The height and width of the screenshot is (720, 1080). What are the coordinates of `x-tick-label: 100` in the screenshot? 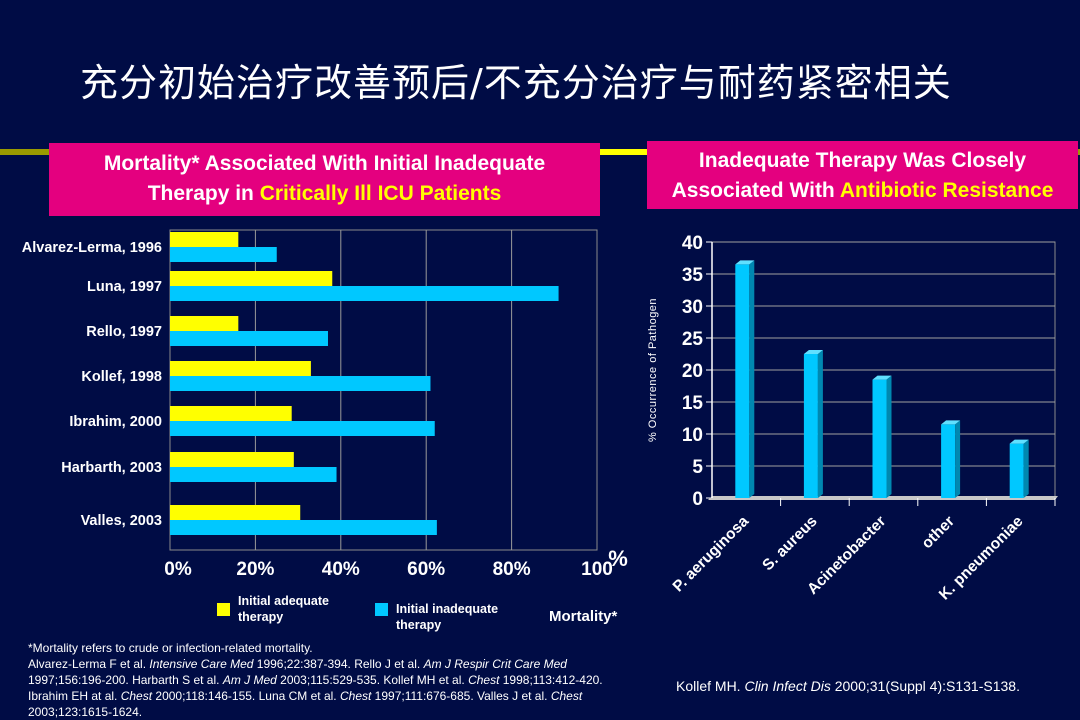 It's located at (597, 569).